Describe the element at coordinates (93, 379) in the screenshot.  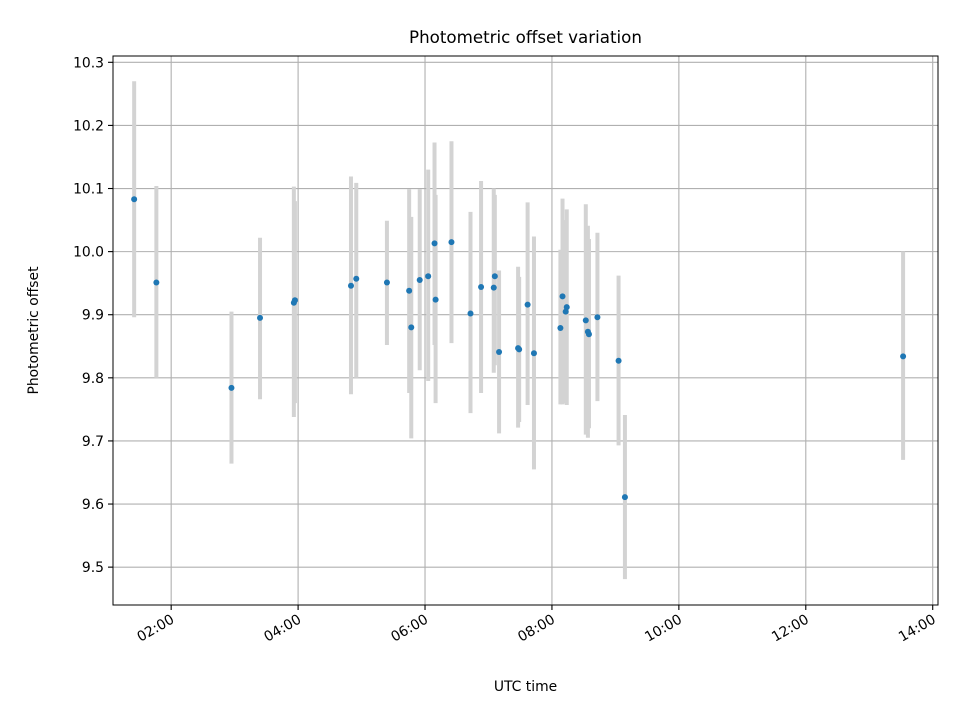
I see `y-tick-label: 9.8` at that location.